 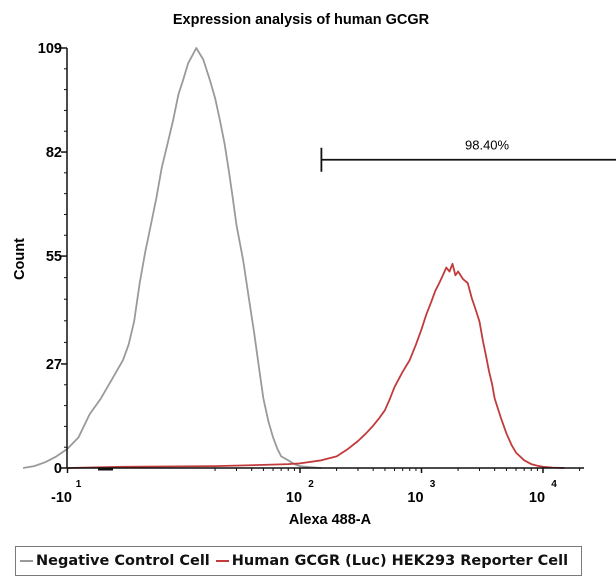 What do you see at coordinates (554, 484) in the screenshot?
I see `x-tick-exponent: 4` at bounding box center [554, 484].